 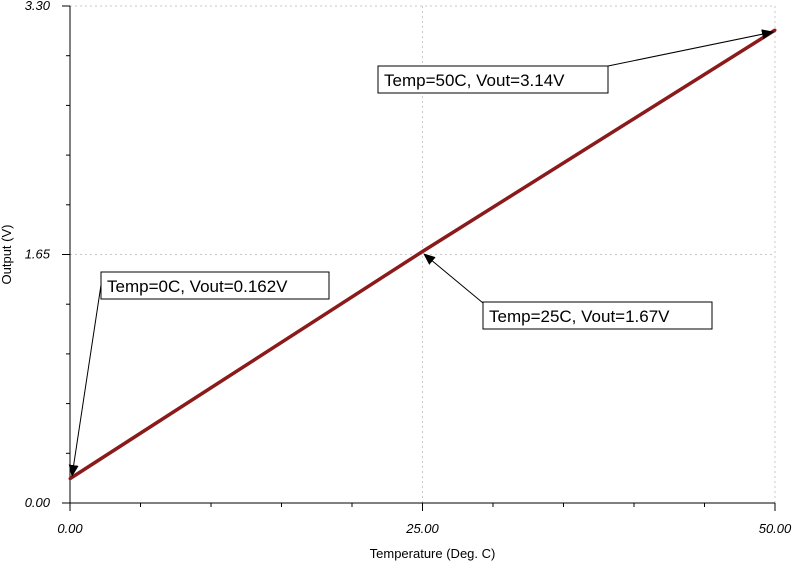 What do you see at coordinates (422, 528) in the screenshot?
I see `x-tick-label: 25.00` at bounding box center [422, 528].